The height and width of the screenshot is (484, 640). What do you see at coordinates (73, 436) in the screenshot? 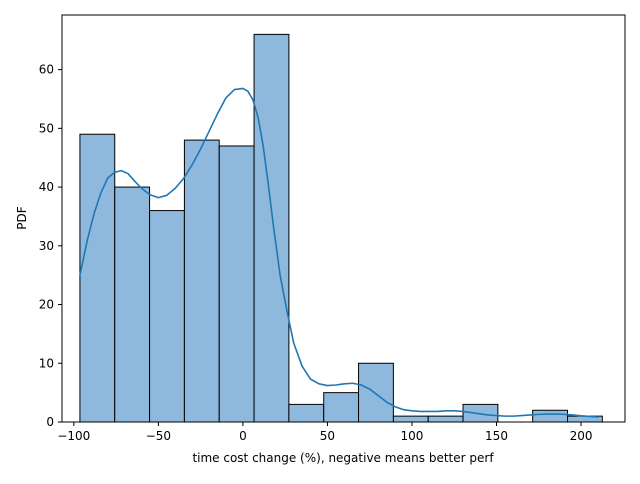
I see `x-tick-label: −100` at bounding box center [73, 436].